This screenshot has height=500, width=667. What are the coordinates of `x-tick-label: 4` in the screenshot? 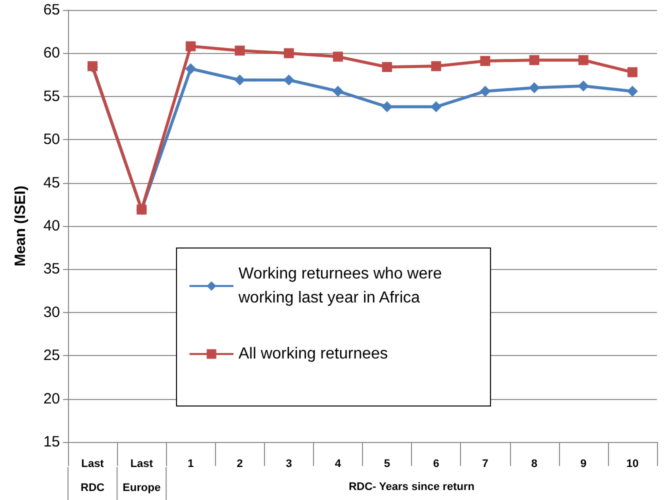 It's located at (338, 464).